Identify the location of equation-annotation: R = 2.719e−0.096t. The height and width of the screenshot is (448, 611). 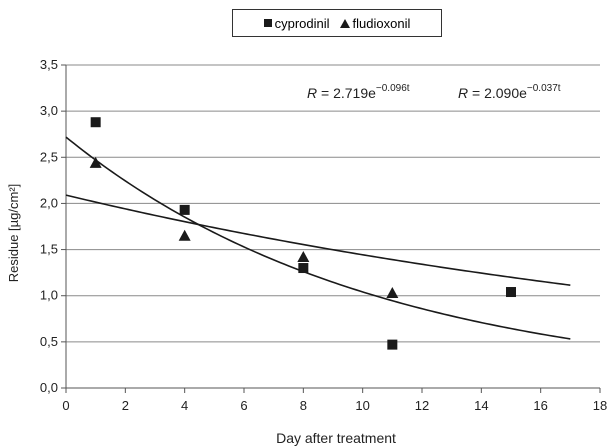
(358, 92).